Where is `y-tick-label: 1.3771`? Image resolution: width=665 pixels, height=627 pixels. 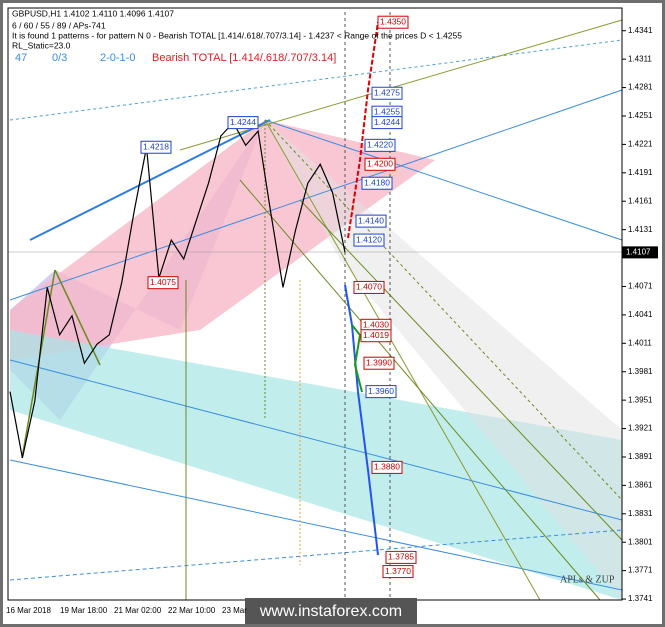 y-tick-label: 1.3771 is located at coordinates (640, 570).